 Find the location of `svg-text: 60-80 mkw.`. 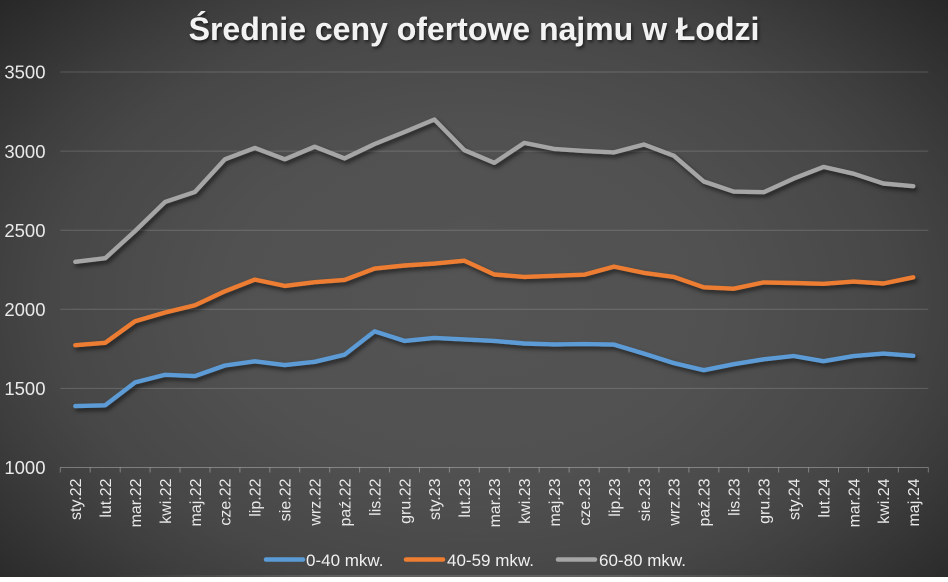

svg-text: 60-80 mkw. is located at coordinates (642, 560).